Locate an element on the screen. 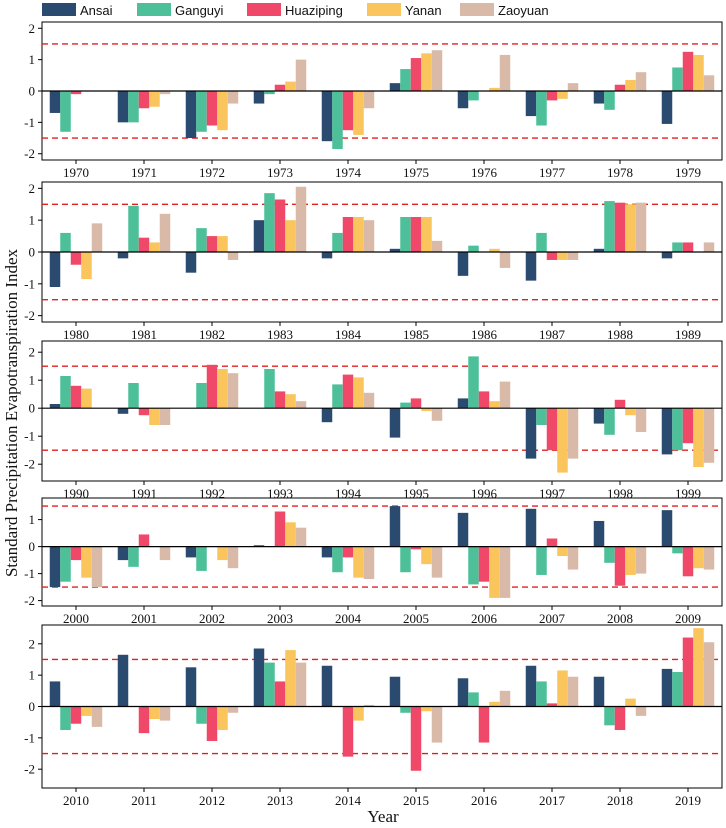 The width and height of the screenshot is (726, 828). legend-label-huaziping: Huaziping is located at coordinates (314, 10).